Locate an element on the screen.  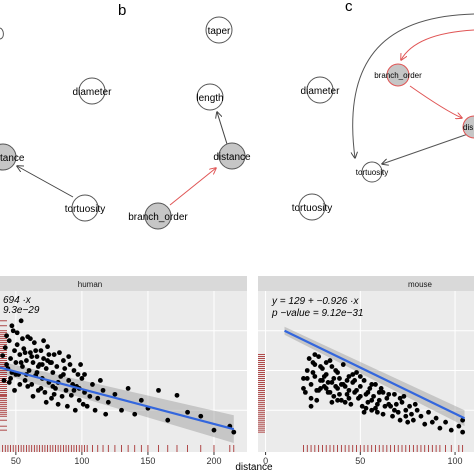
edge-branch-order-dis is located at coordinates (435, 101).